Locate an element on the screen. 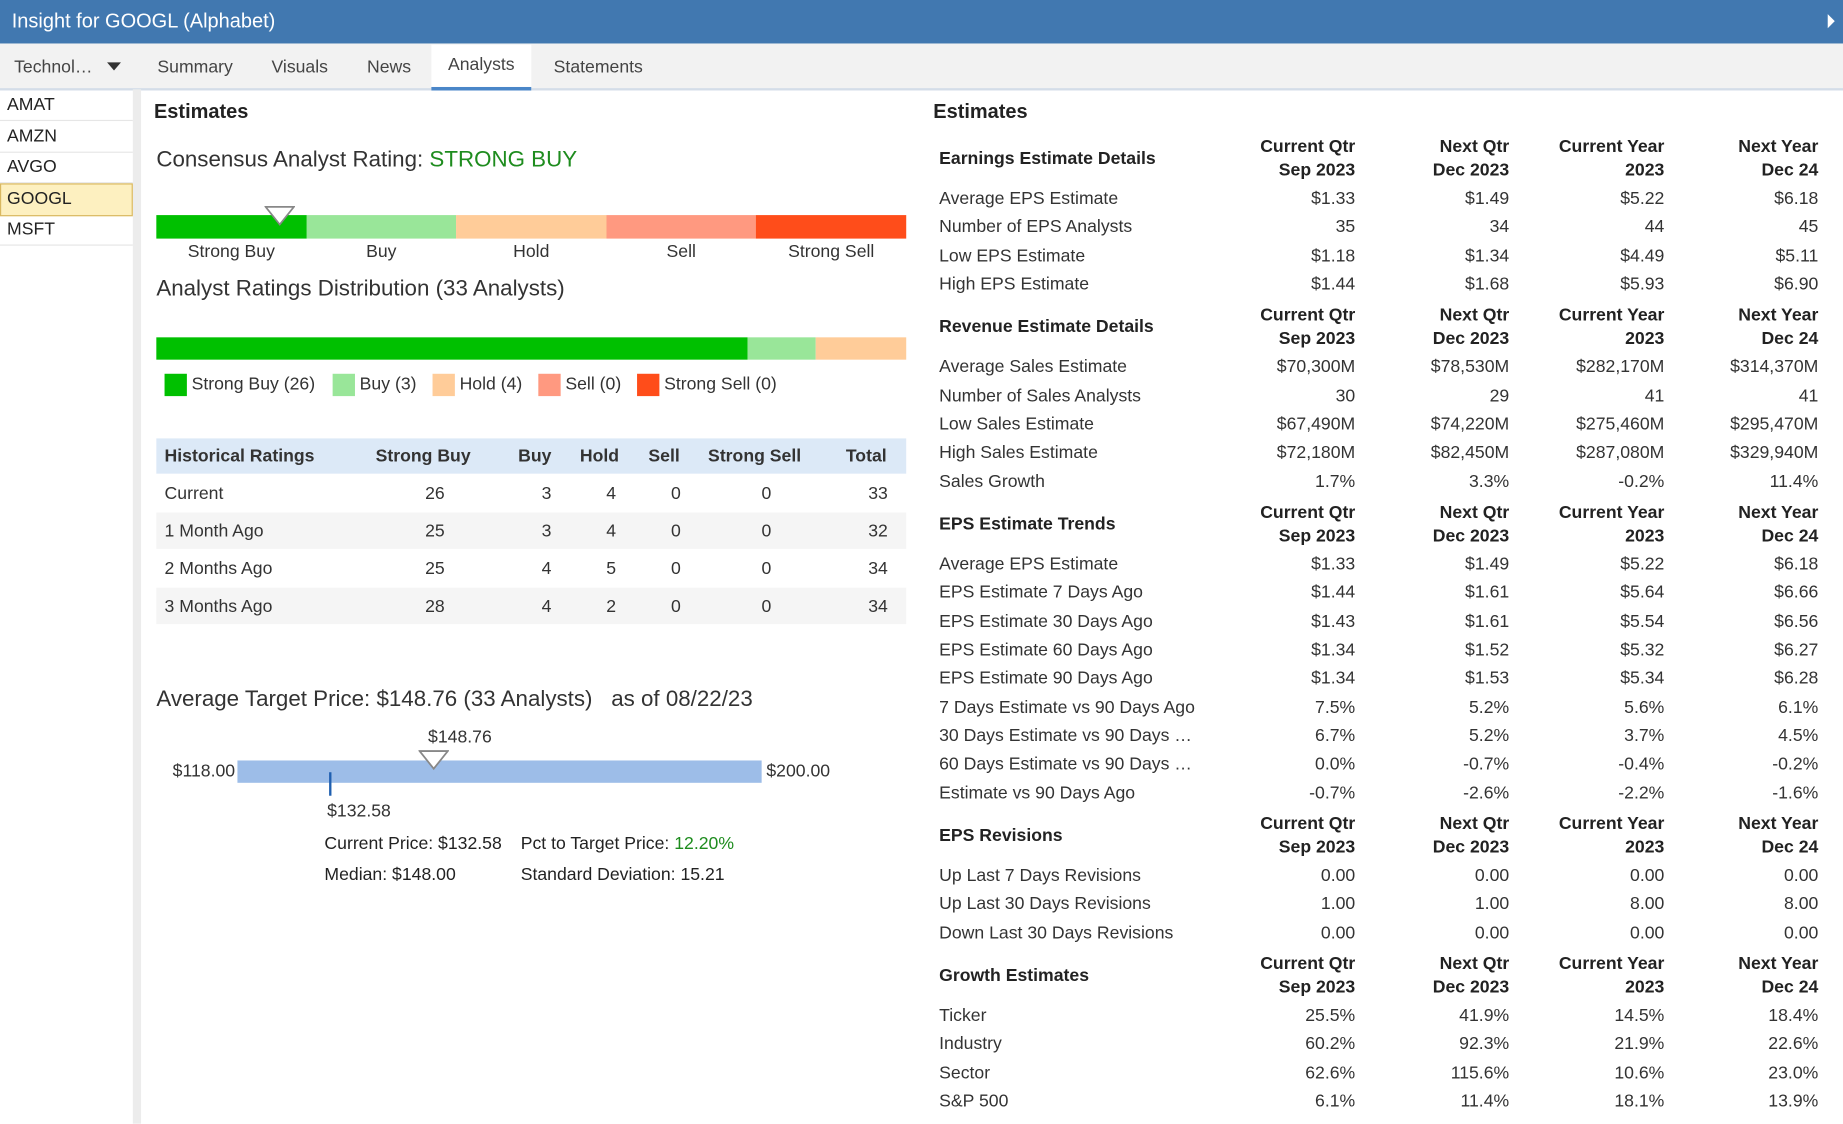 This screenshot has width=1843, height=1124. row-label: Low EPS Estimate is located at coordinates (1012, 255).